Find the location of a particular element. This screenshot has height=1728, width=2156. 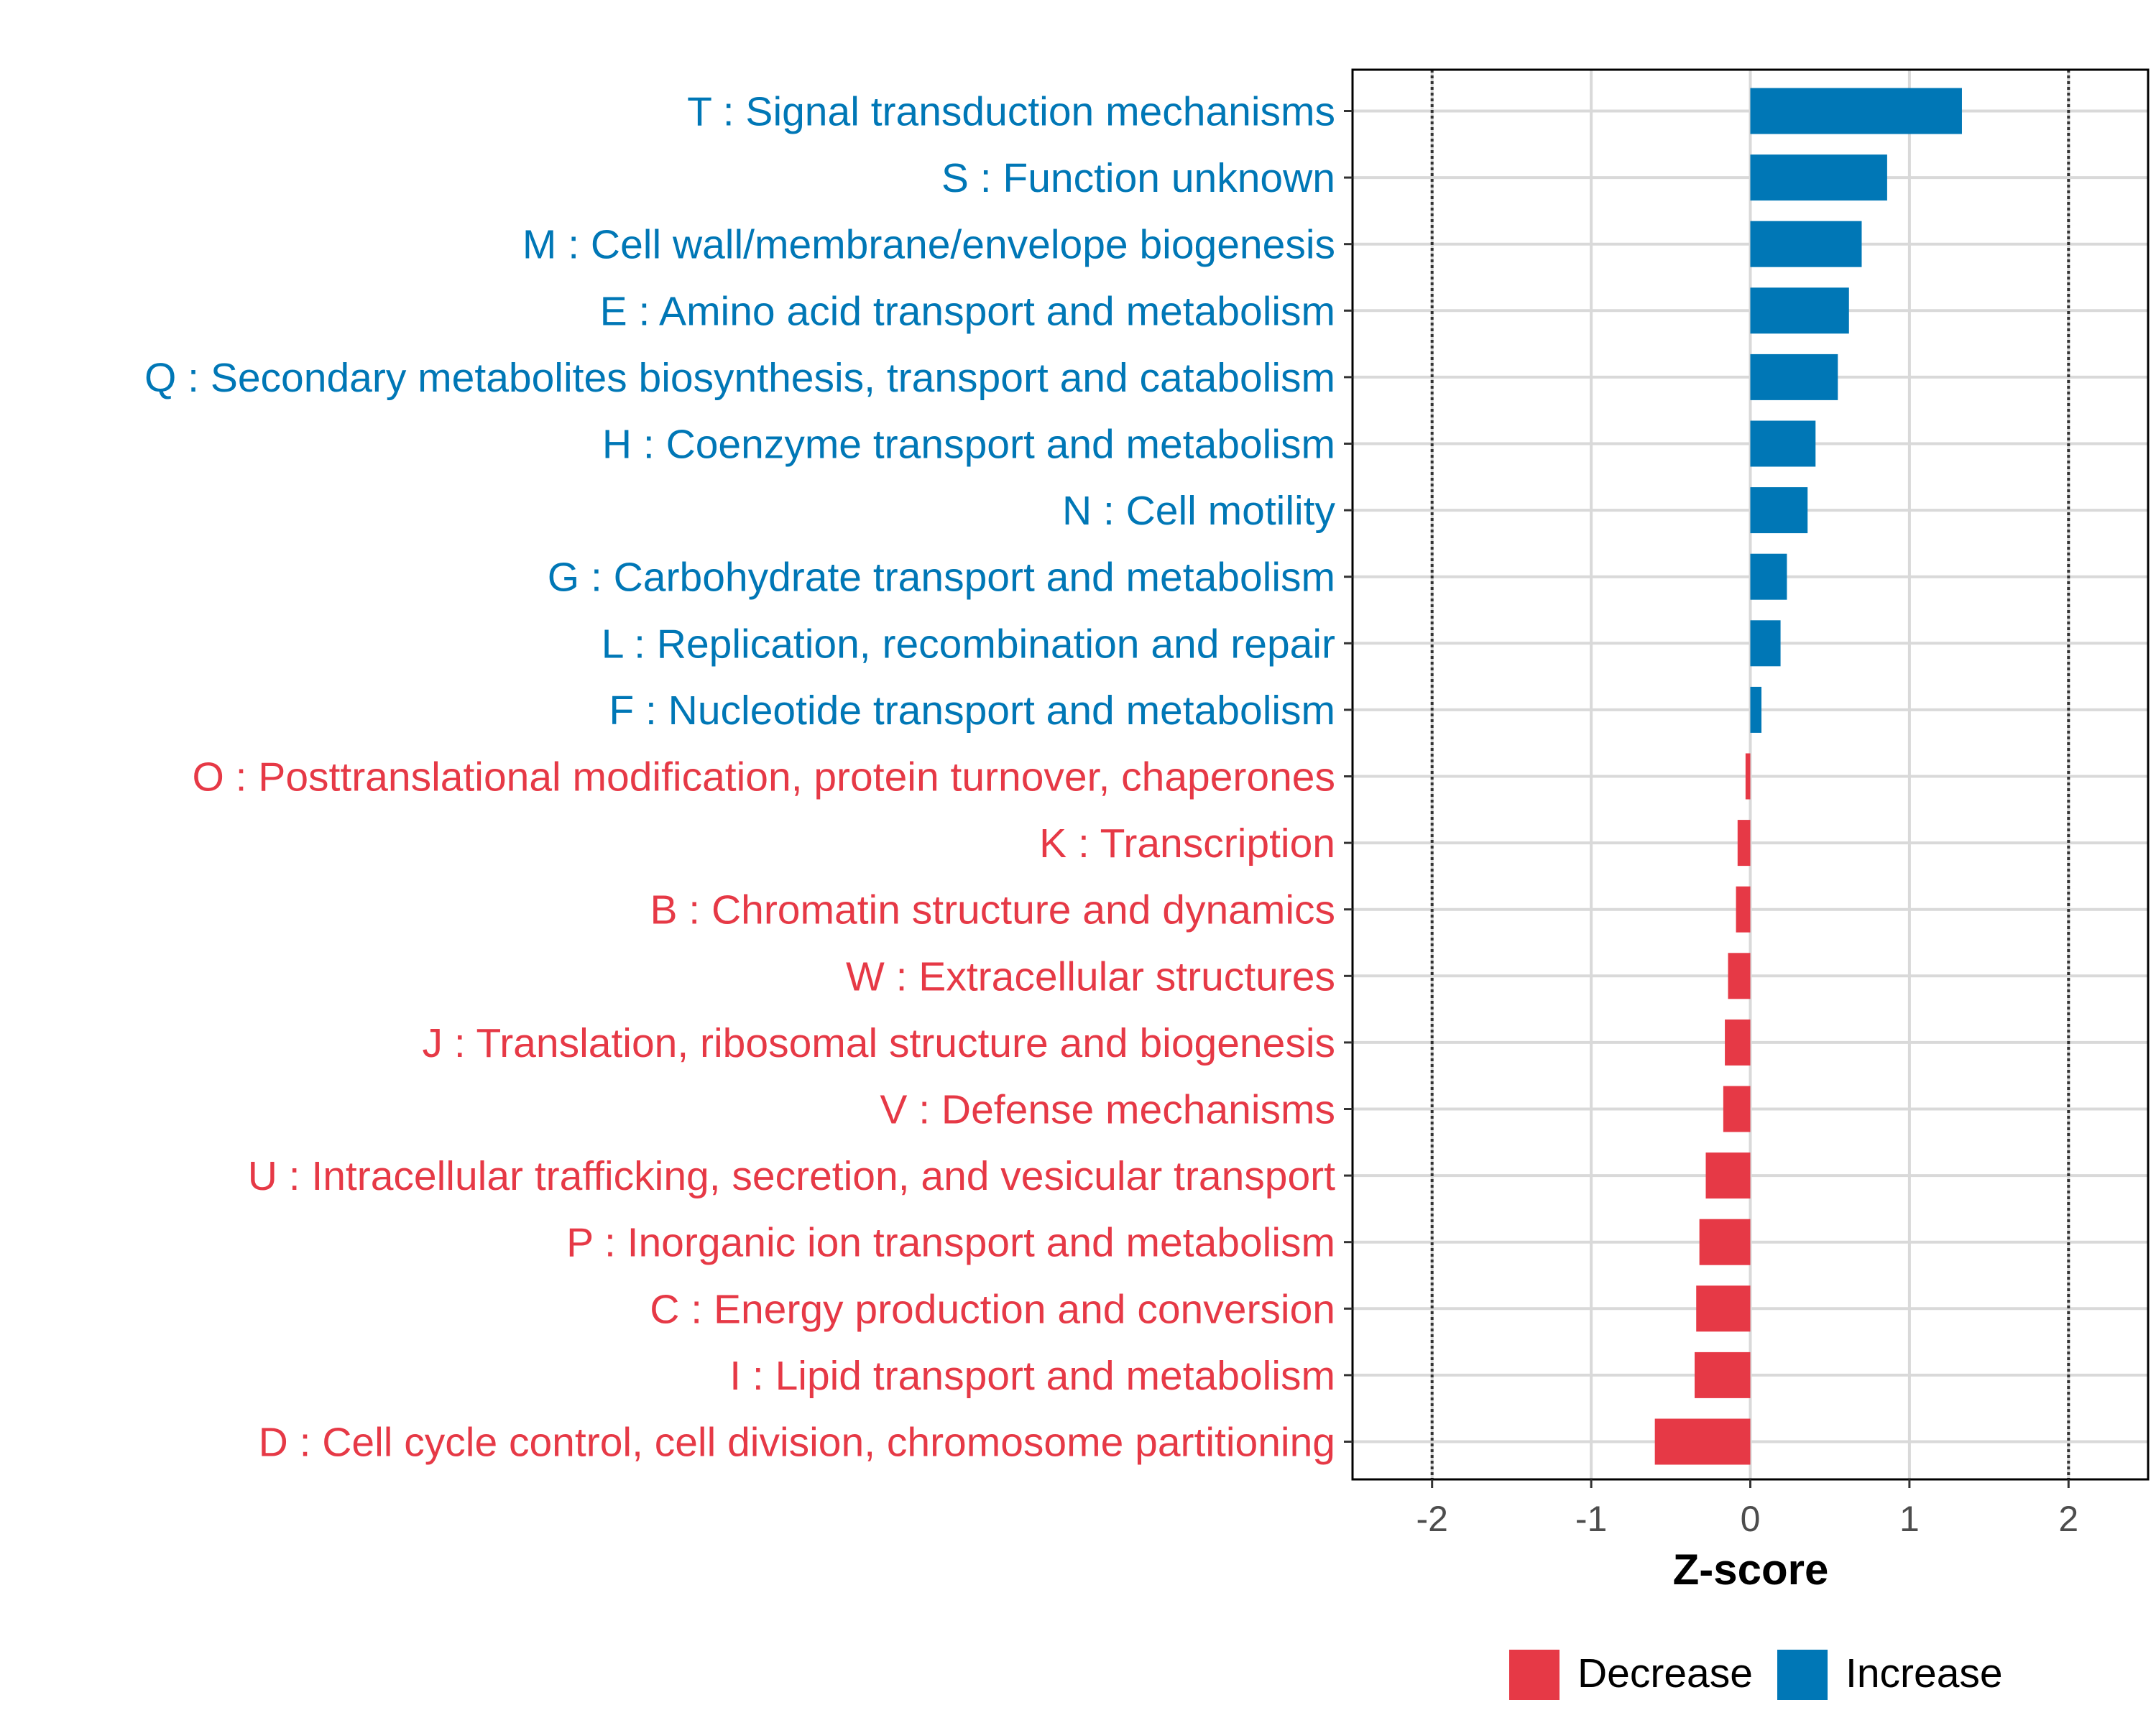

legend-key-decrease is located at coordinates (1534, 1675).